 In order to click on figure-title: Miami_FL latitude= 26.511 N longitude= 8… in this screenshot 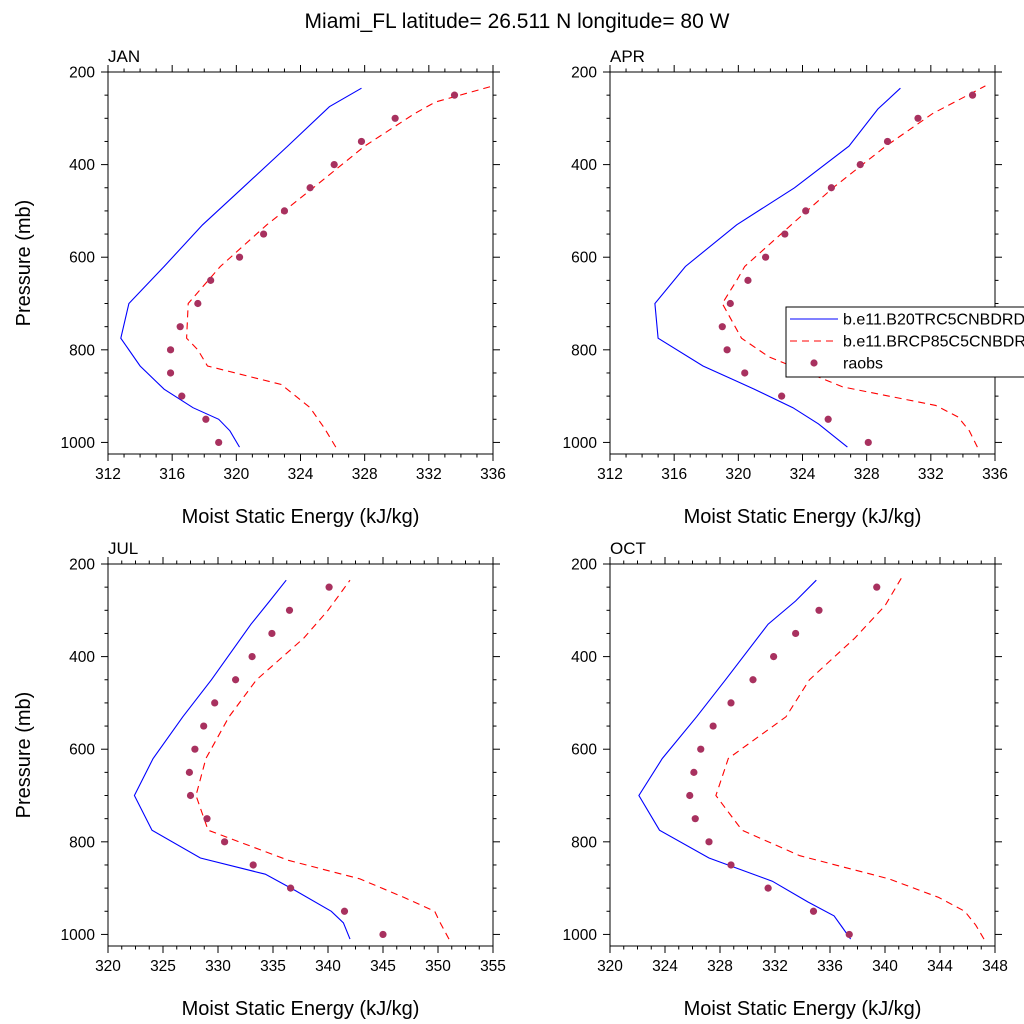, I will do `click(517, 21)`.